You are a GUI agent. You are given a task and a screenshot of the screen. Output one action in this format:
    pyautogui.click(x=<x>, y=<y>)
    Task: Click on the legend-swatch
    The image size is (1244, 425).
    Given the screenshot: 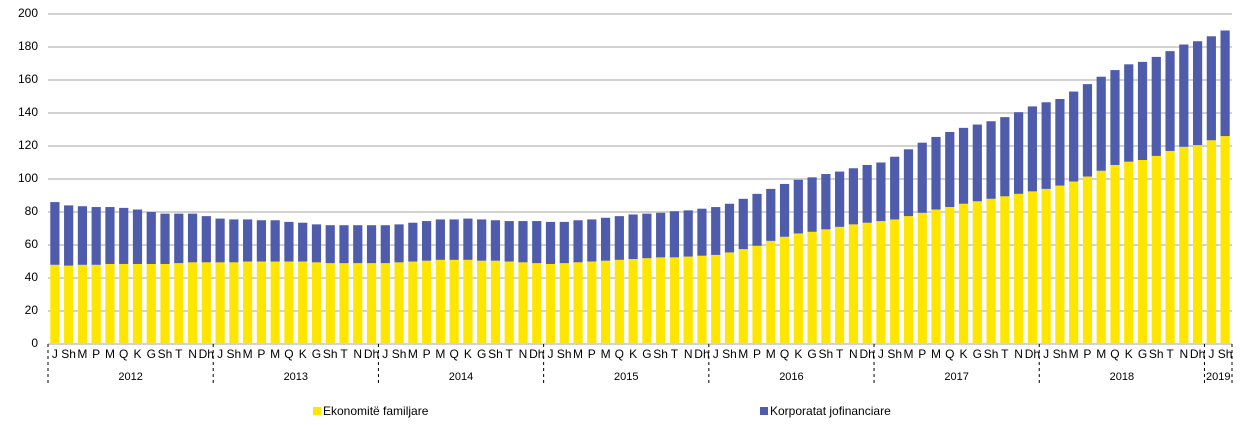 What is the action you would take?
    pyautogui.click(x=317, y=411)
    